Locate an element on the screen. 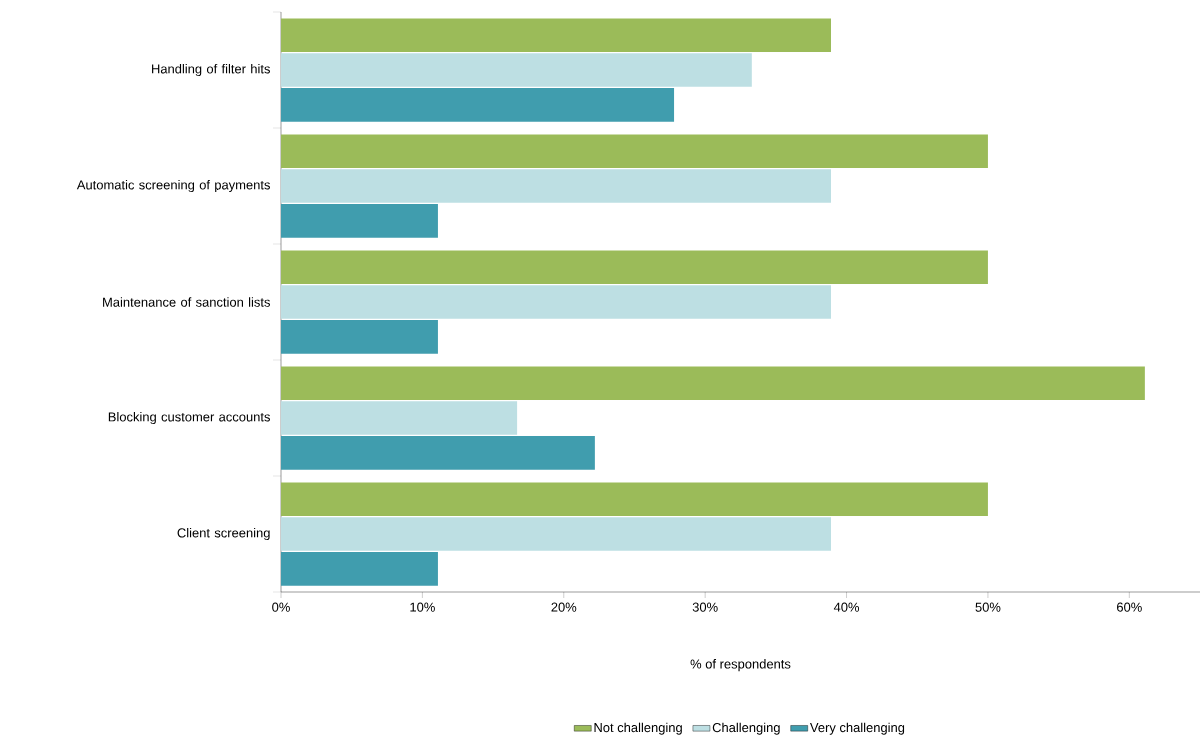 Image resolution: width=1203 pixels, height=740 pixels. y-tick-label: Automatic screening of payments is located at coordinates (173, 186).